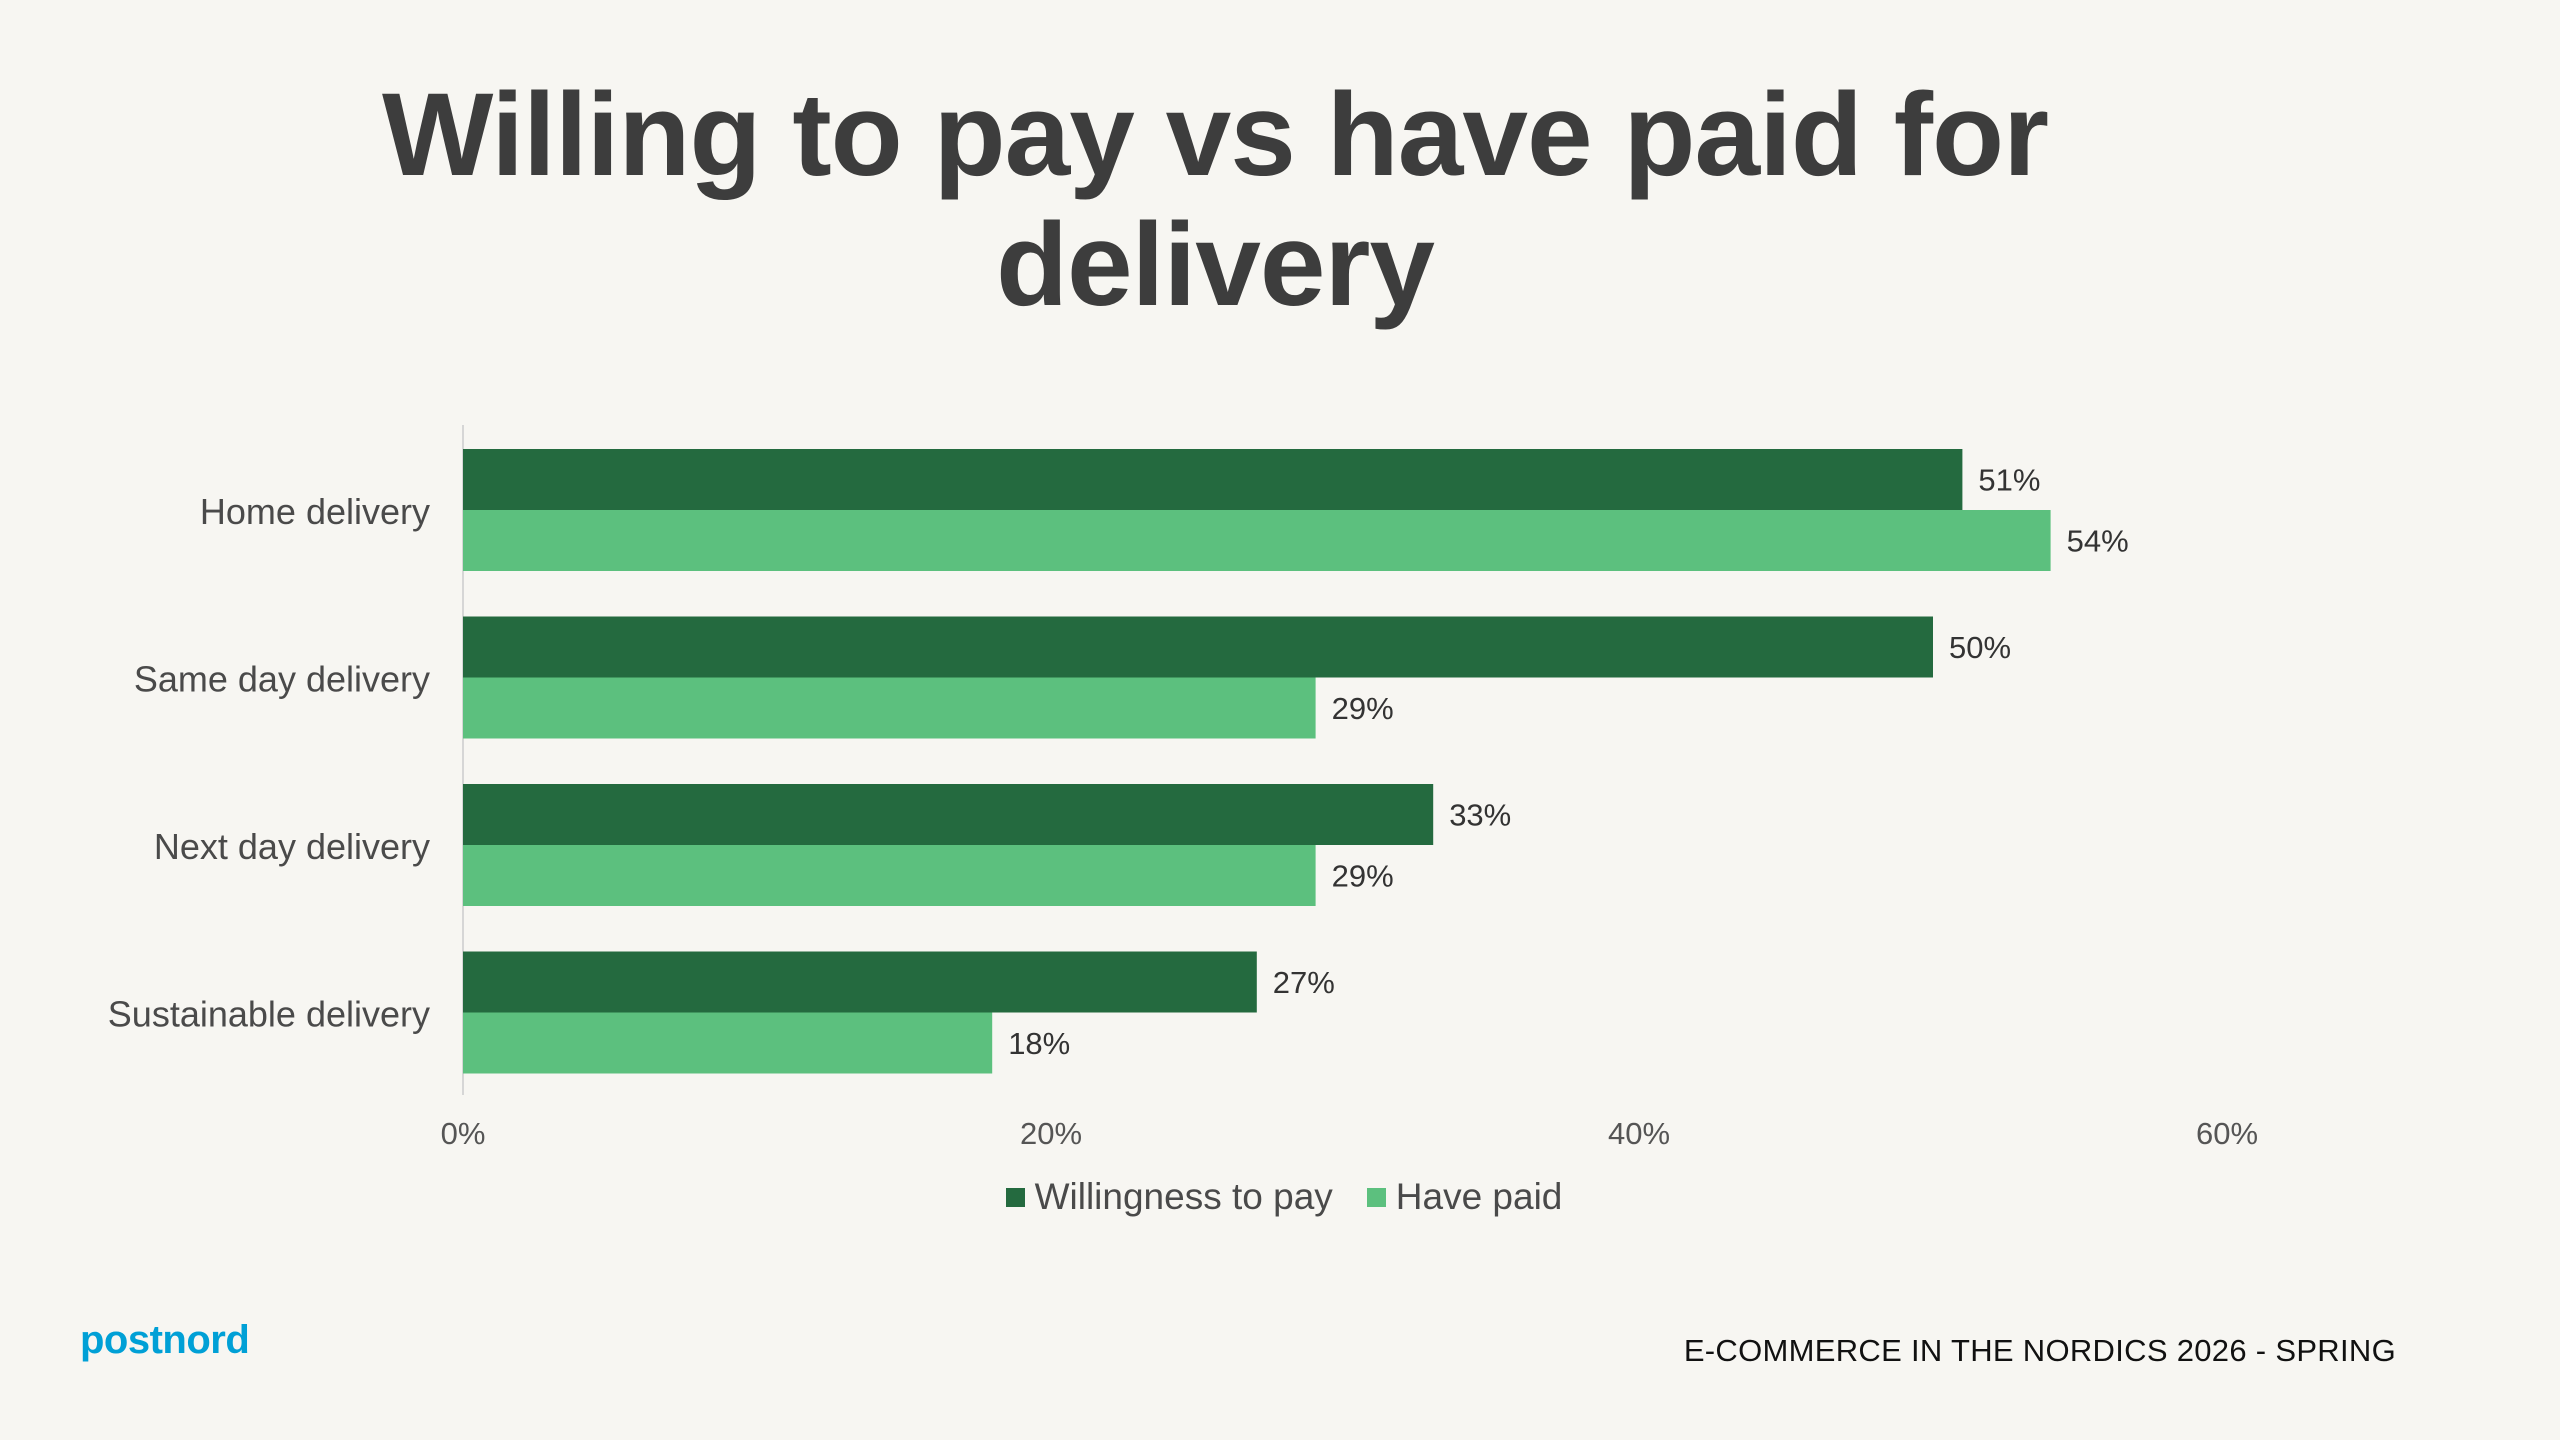 This screenshot has width=2560, height=1440. Describe the element at coordinates (2009, 480) in the screenshot. I see `data-label: 51%` at that location.